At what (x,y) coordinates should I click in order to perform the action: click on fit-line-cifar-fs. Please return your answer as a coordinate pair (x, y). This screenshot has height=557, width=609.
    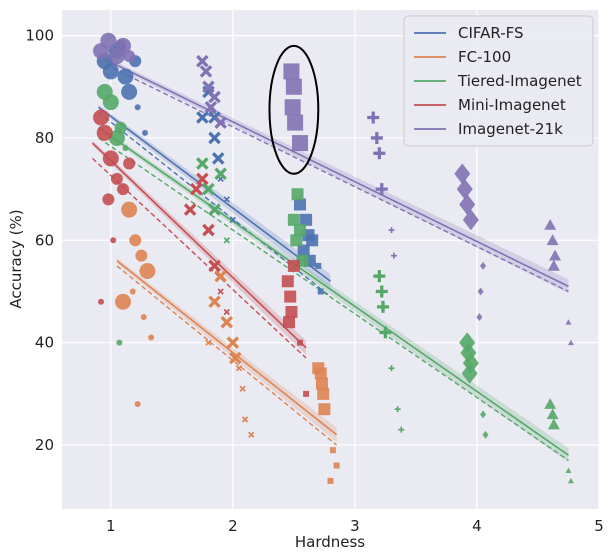
    Looking at the image, I should click on (214, 194).